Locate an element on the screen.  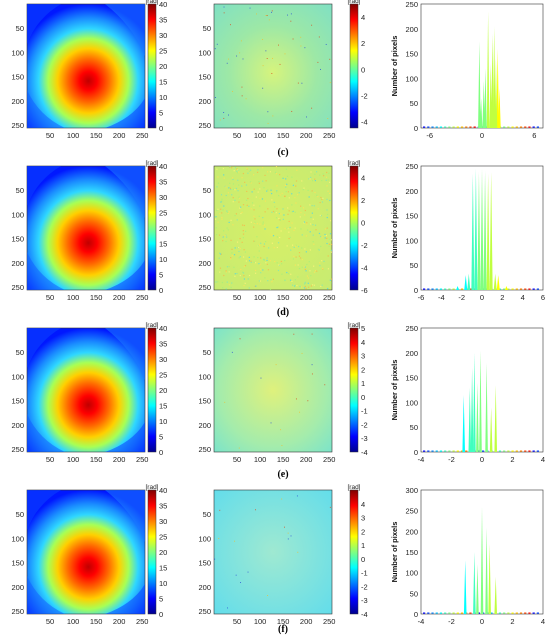
histogram-x-tick: 2 is located at coordinates (512, 459).